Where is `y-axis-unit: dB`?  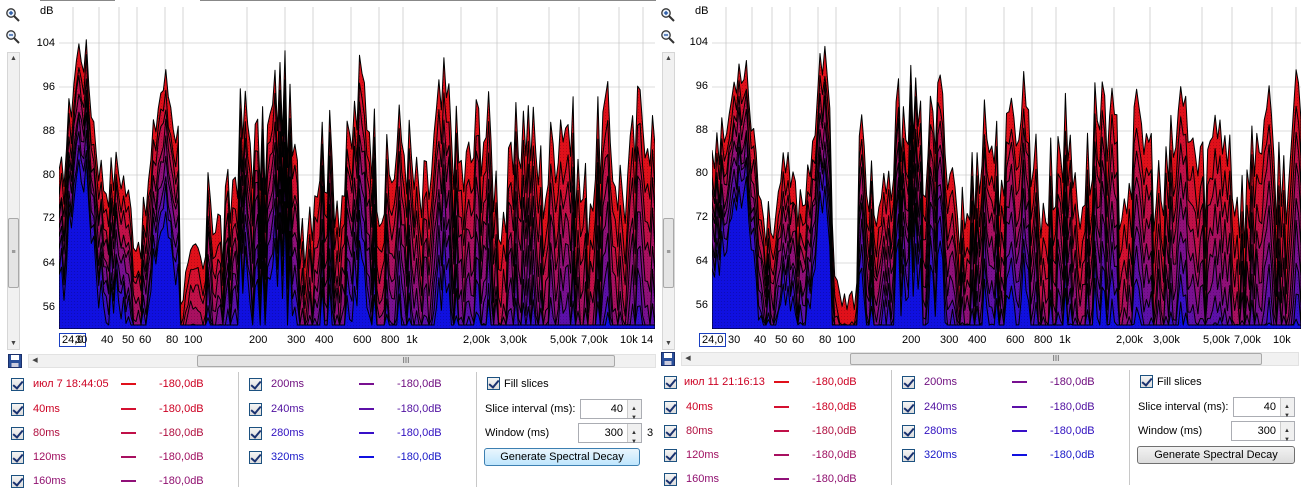 y-axis-unit: dB is located at coordinates (47, 11).